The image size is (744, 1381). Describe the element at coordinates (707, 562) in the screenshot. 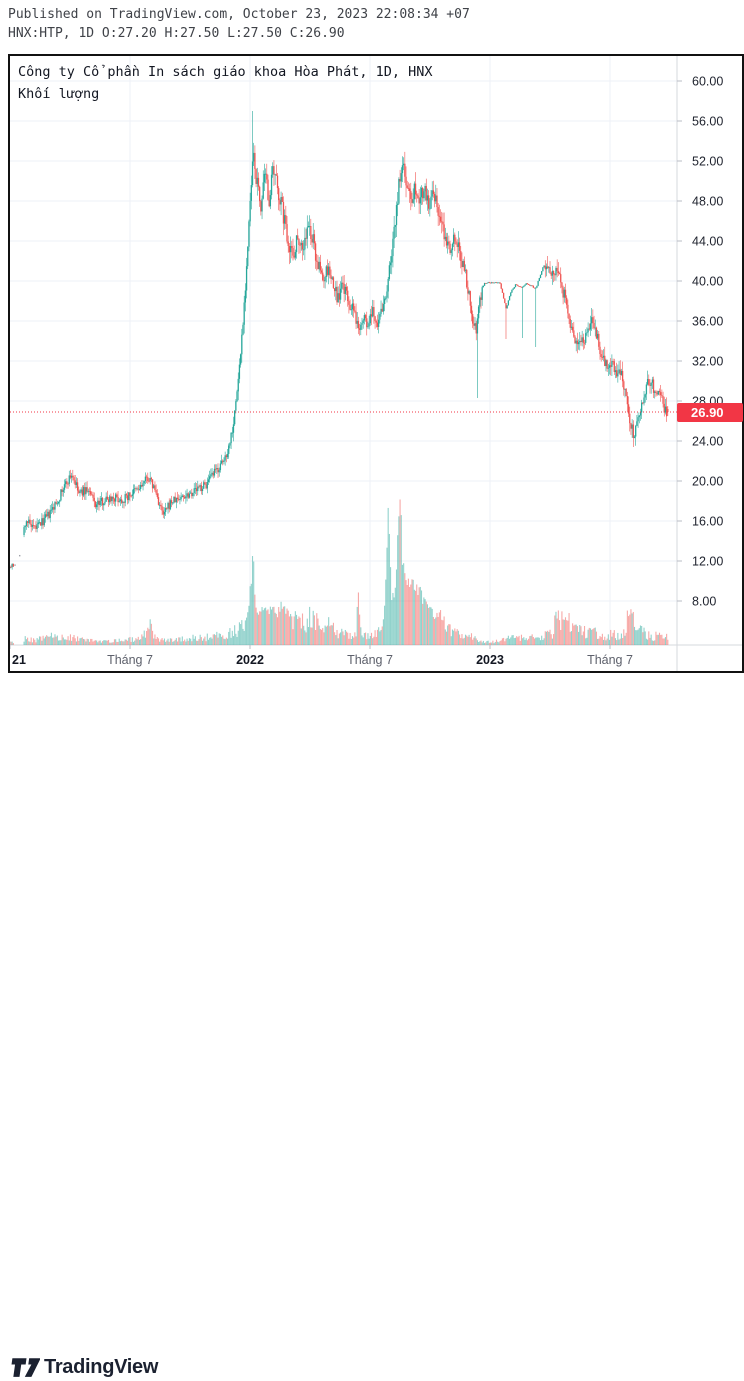

I see `price-axis-label: 12.00` at that location.